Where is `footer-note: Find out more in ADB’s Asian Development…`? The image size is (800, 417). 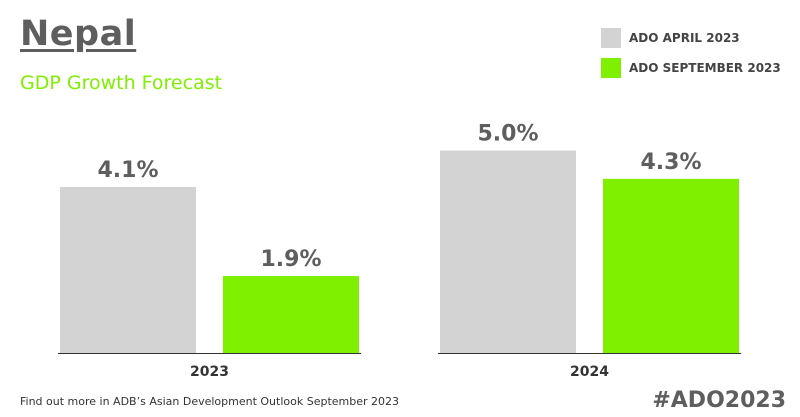
footer-note: Find out more in ADB’s Asian Development… is located at coordinates (210, 401).